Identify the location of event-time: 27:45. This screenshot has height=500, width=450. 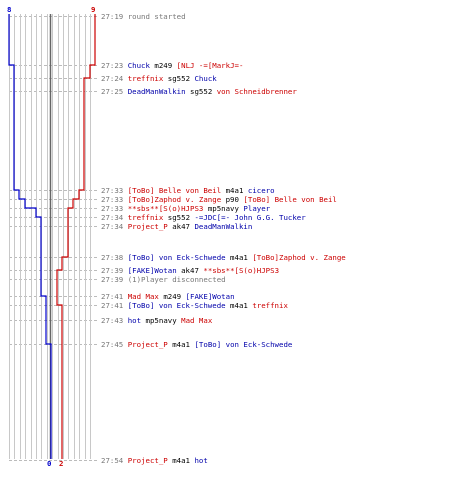
(112, 344).